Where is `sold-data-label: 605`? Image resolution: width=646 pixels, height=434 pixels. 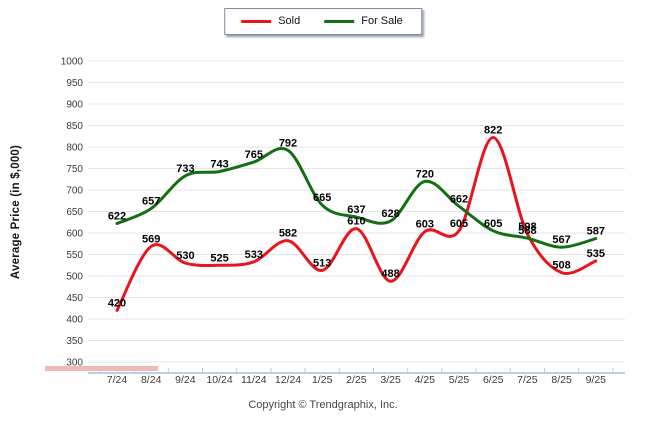 sold-data-label: 605 is located at coordinates (459, 224).